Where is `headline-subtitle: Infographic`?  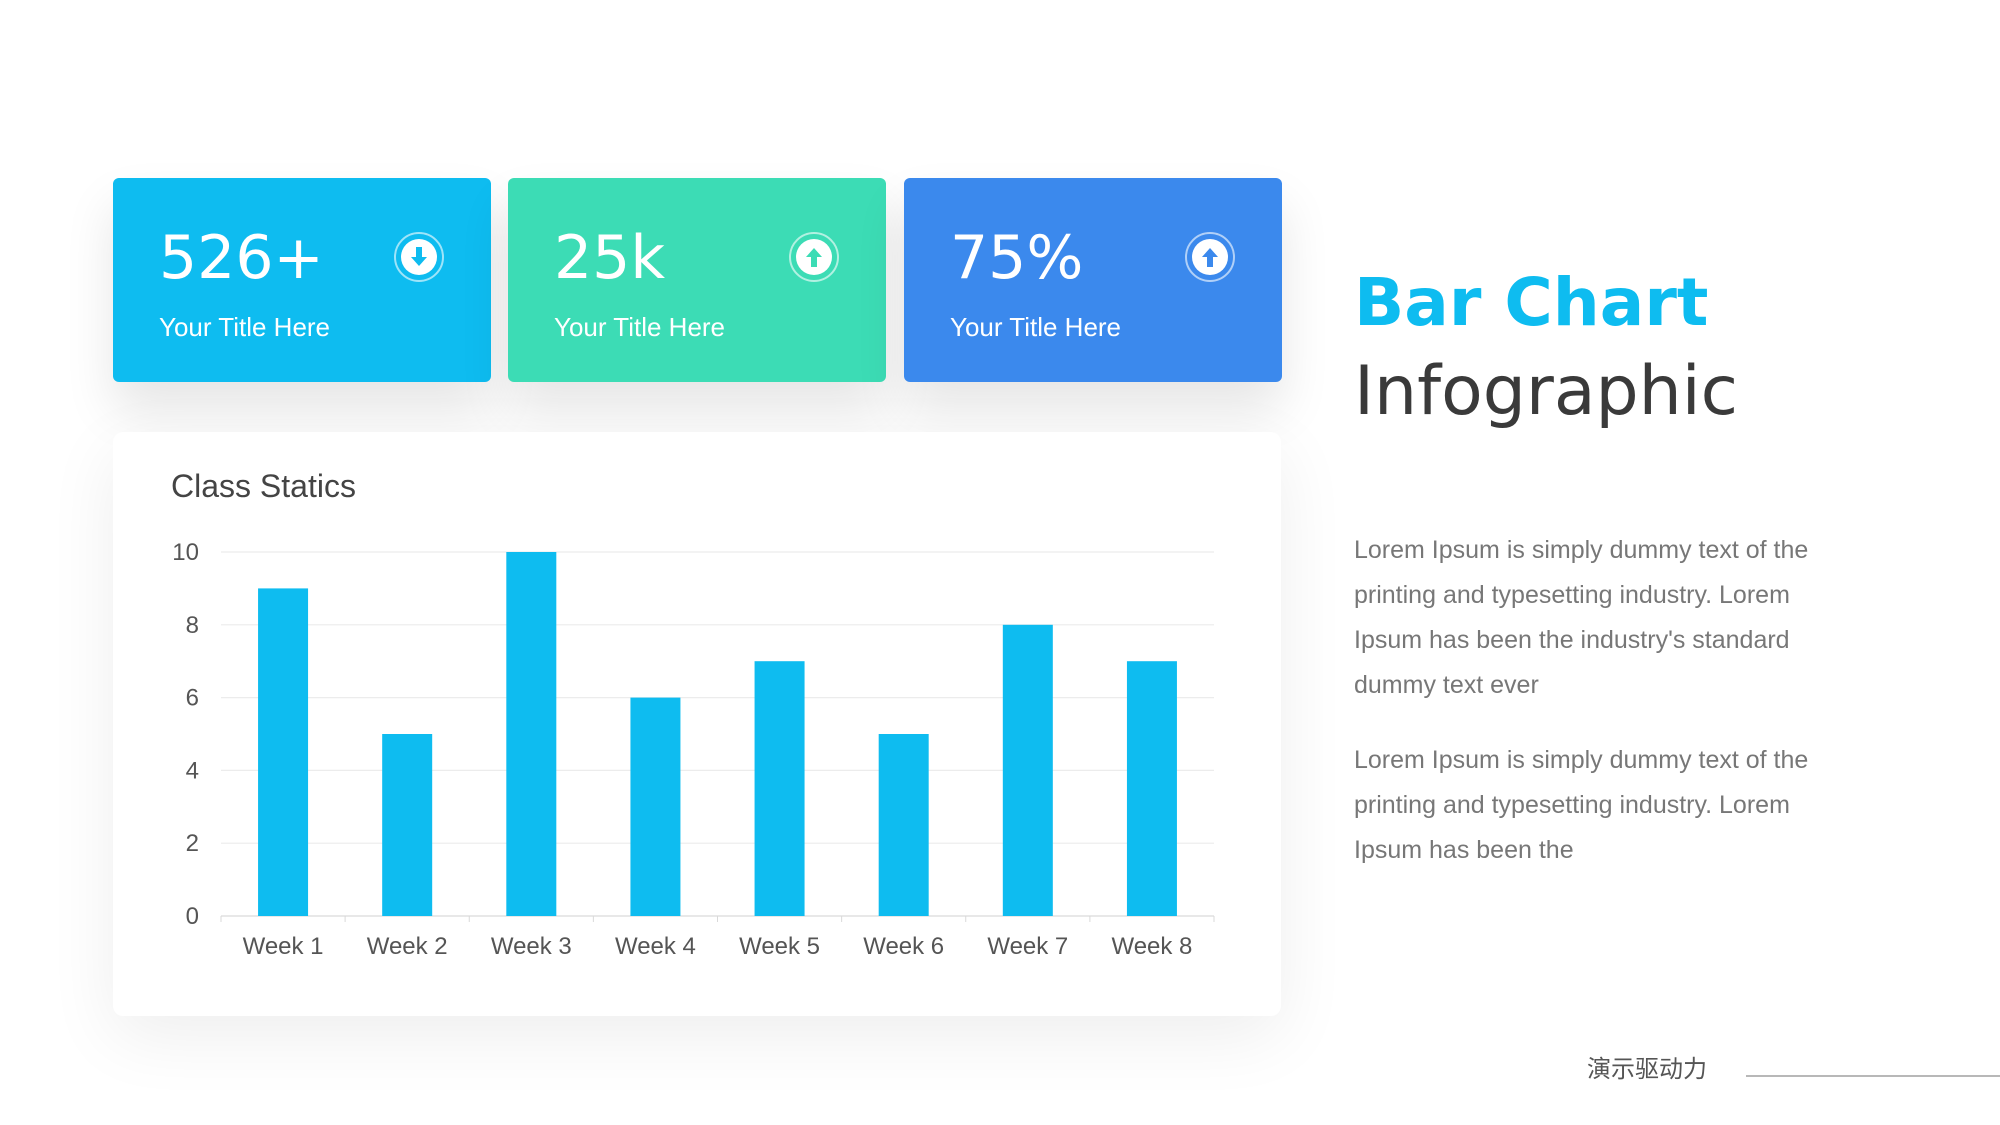 headline-subtitle: Infographic is located at coordinates (1546, 391).